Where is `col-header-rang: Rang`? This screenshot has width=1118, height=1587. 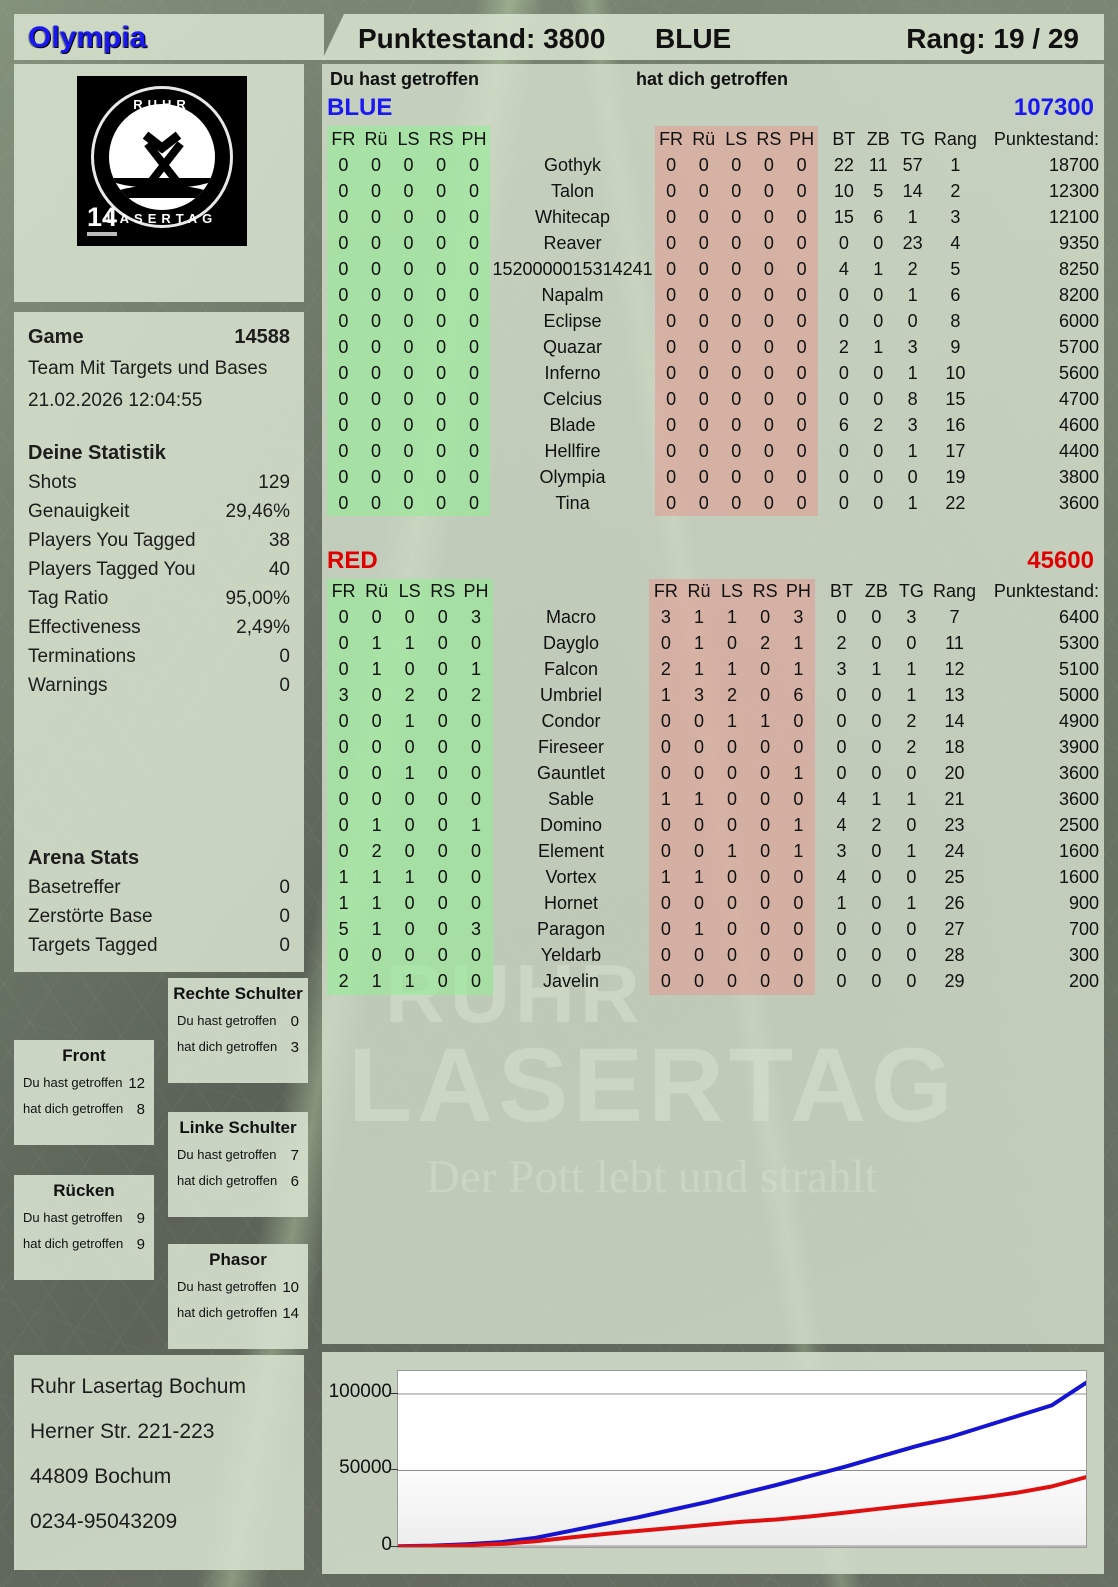 col-header-rang: Rang is located at coordinates (955, 591).